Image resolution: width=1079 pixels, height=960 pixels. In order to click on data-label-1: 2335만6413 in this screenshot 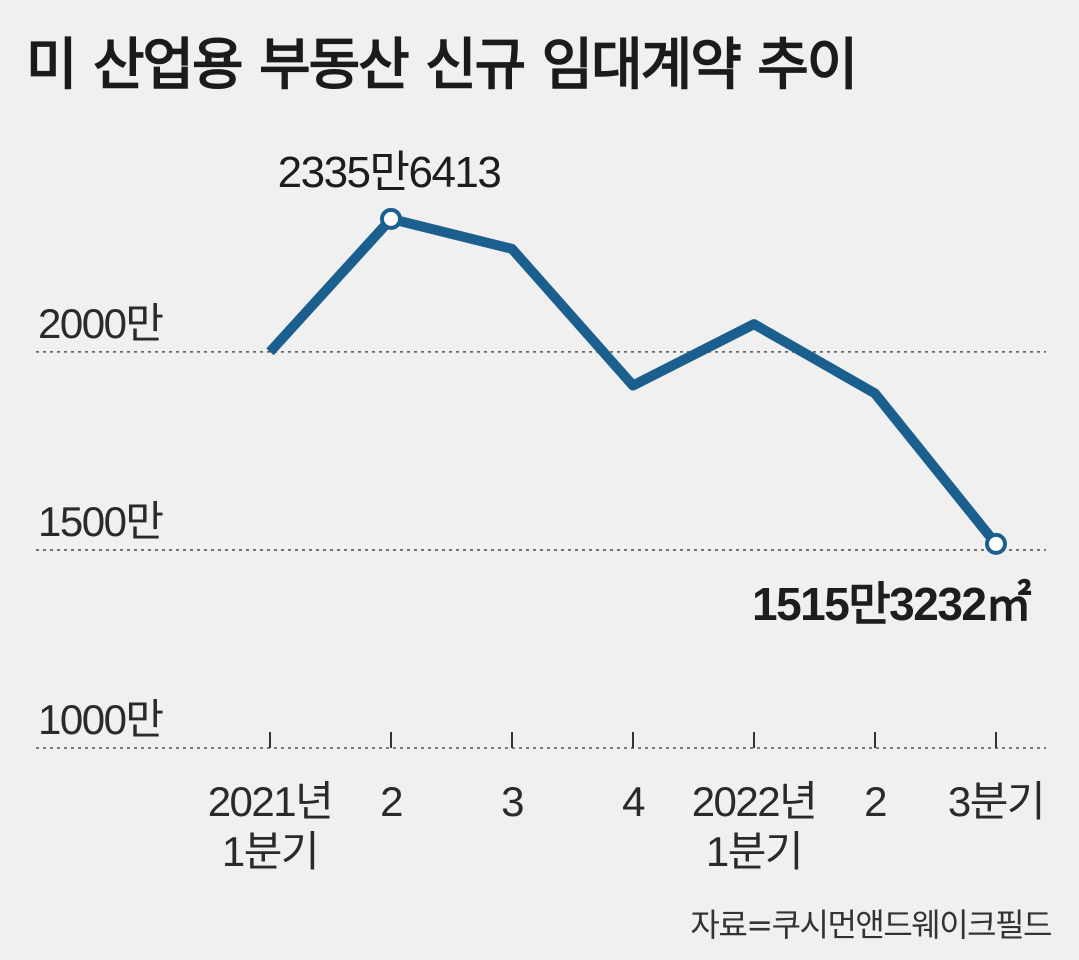, I will do `click(389, 172)`.